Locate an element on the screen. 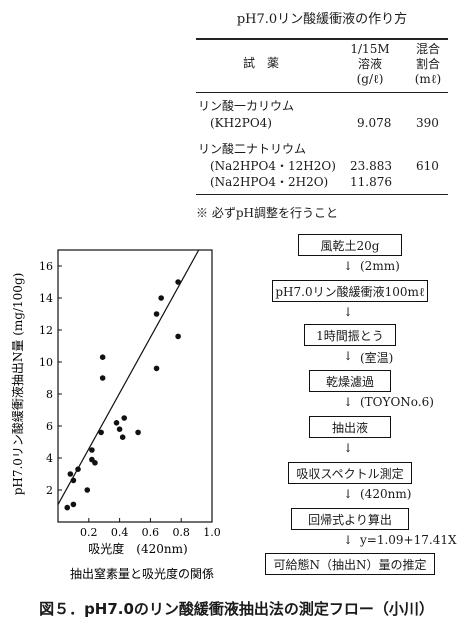  y-axis-label: pH7.0リン酸緩衝液抽出N量 (mg/100g) is located at coordinates (17, 384).